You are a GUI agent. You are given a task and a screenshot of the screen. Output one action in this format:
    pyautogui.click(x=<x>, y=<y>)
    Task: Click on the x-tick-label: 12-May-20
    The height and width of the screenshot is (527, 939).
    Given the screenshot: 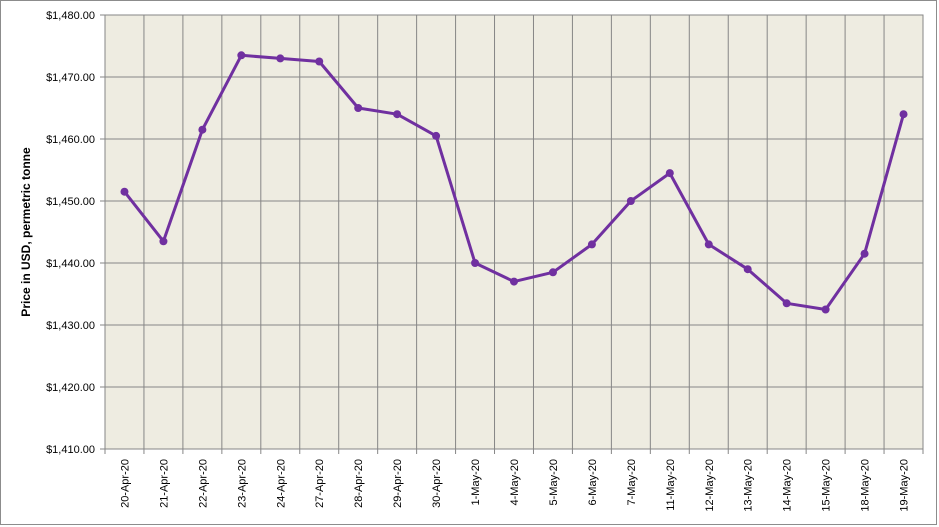 What is the action you would take?
    pyautogui.click(x=710, y=485)
    